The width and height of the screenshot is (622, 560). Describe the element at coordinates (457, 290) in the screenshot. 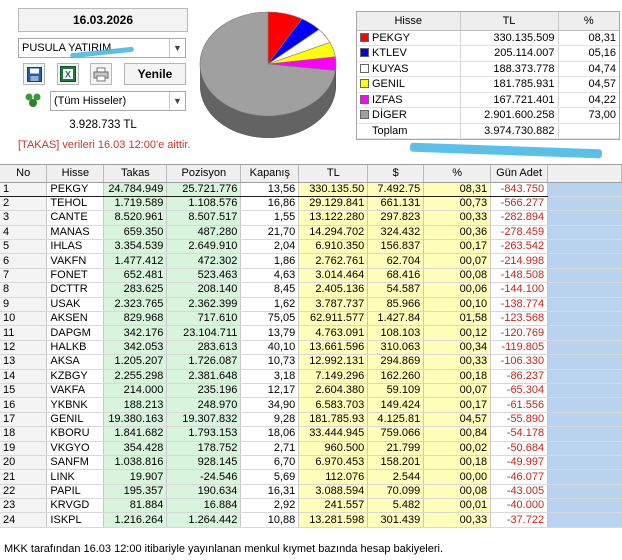

I see `row-pct: 00,06` at that location.